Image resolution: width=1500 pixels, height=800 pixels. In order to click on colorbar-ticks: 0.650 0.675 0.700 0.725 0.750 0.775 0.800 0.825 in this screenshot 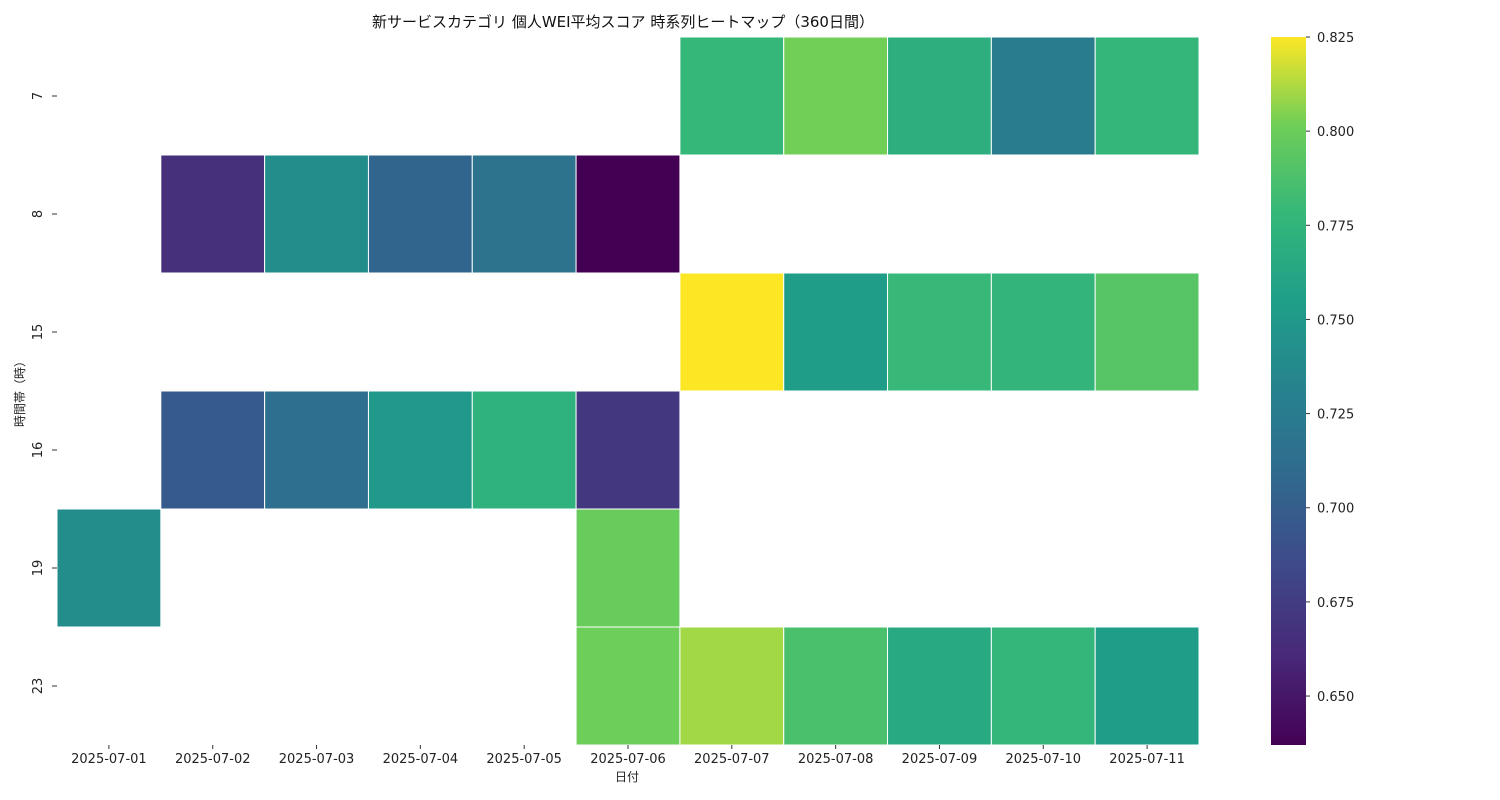, I will do `click(1330, 368)`.